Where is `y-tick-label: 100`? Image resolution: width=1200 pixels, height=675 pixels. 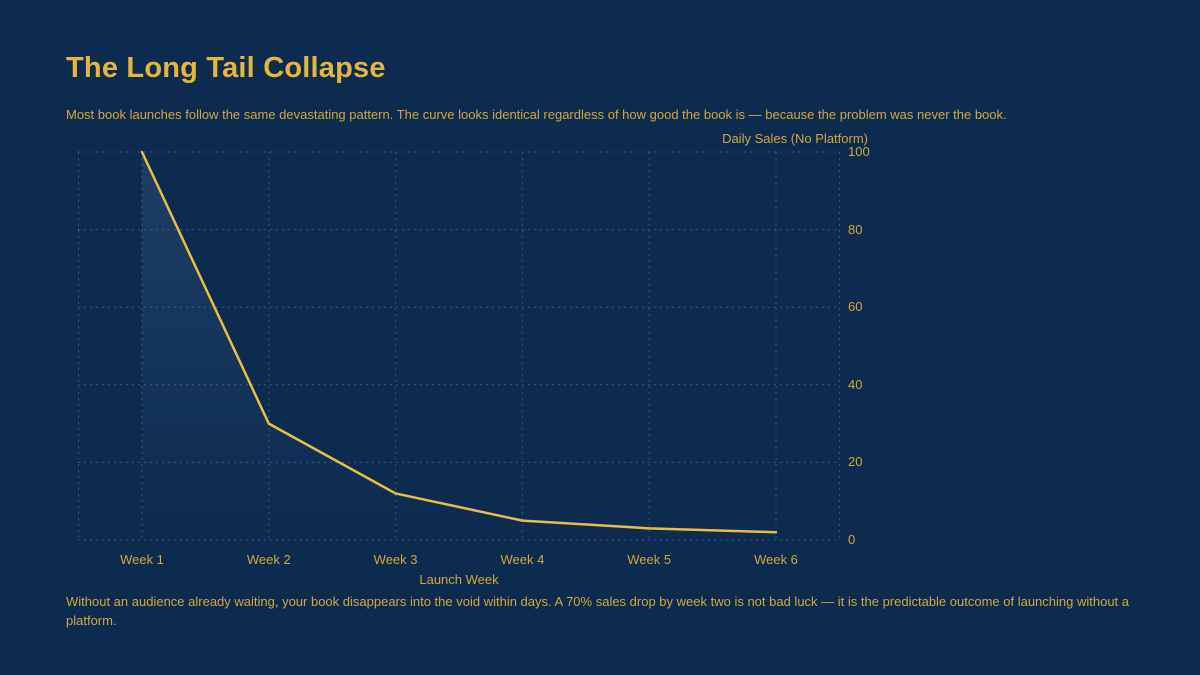 y-tick-label: 100 is located at coordinates (859, 151).